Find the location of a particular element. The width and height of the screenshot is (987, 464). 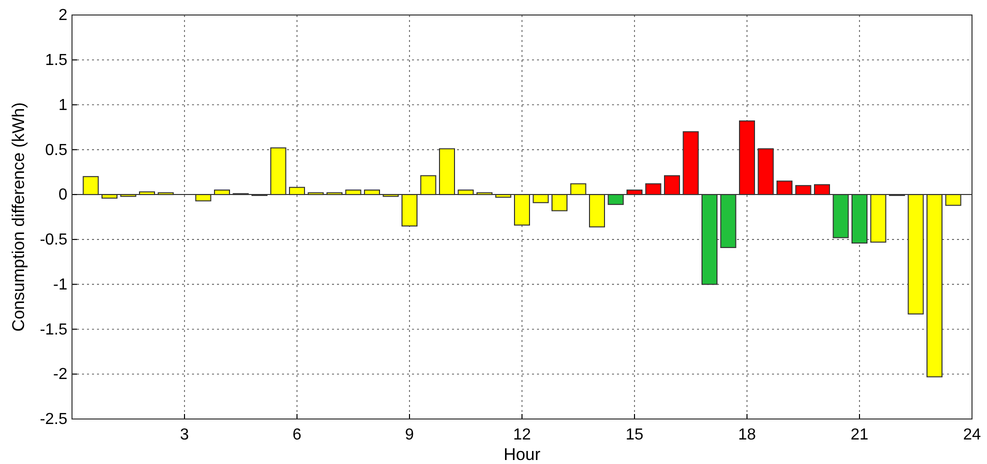

x-tick-label: 24 is located at coordinates (972, 435).